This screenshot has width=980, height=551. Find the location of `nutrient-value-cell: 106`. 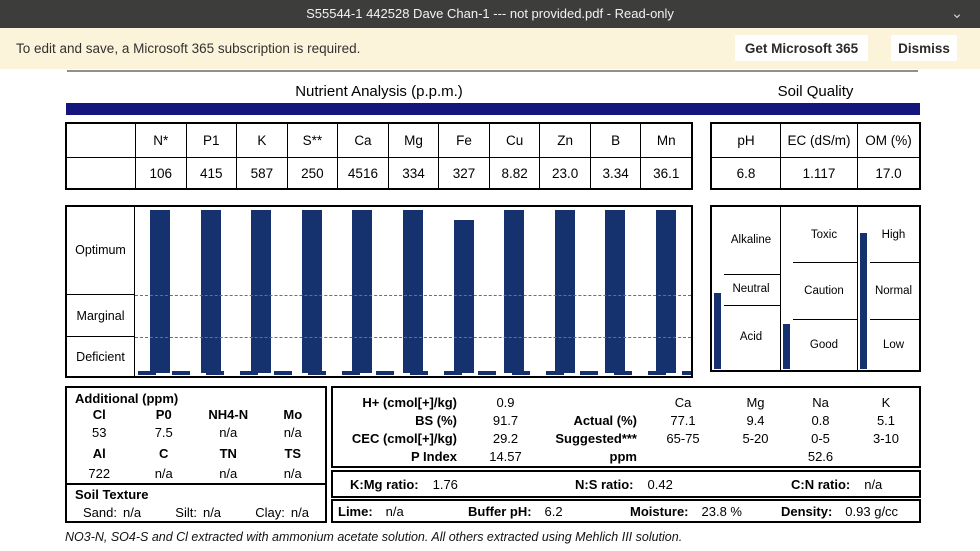

nutrient-value-cell: 106 is located at coordinates (160, 173).